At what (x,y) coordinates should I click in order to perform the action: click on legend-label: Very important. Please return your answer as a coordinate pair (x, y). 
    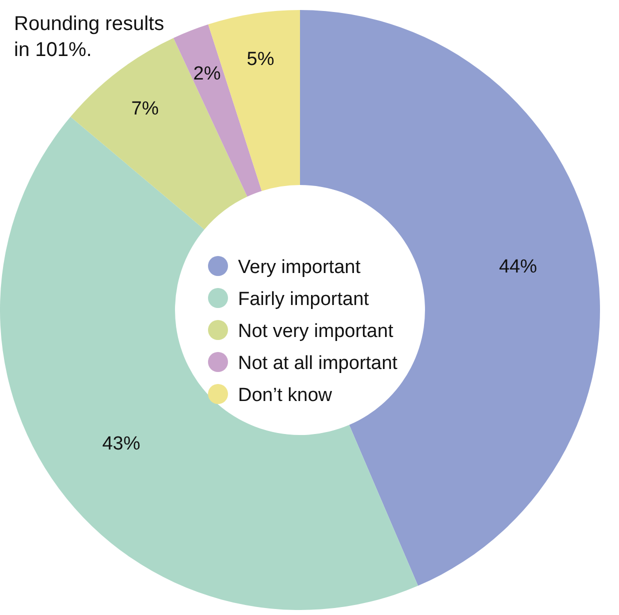
    Looking at the image, I should click on (300, 267).